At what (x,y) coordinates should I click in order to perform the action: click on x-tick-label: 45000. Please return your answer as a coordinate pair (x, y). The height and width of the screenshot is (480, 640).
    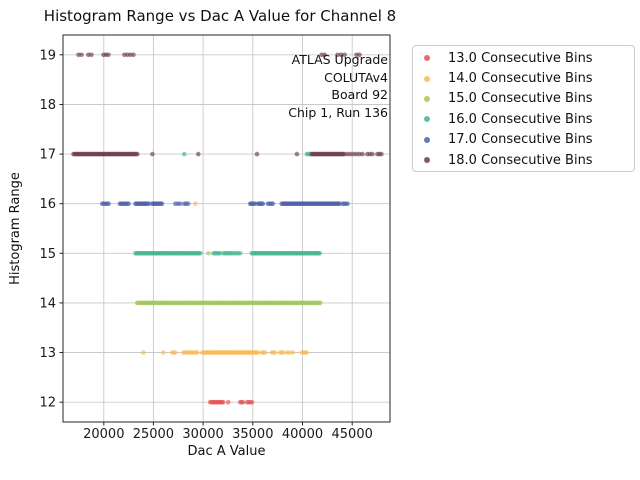
    Looking at the image, I should click on (352, 434).